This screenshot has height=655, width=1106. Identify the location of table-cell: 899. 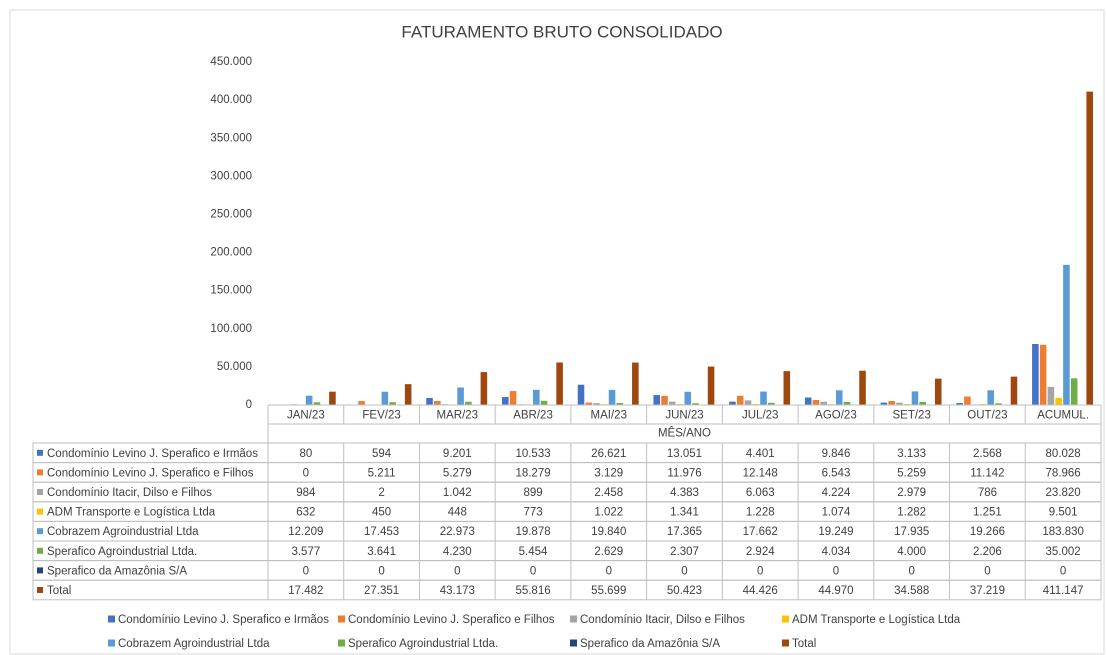
(532, 493).